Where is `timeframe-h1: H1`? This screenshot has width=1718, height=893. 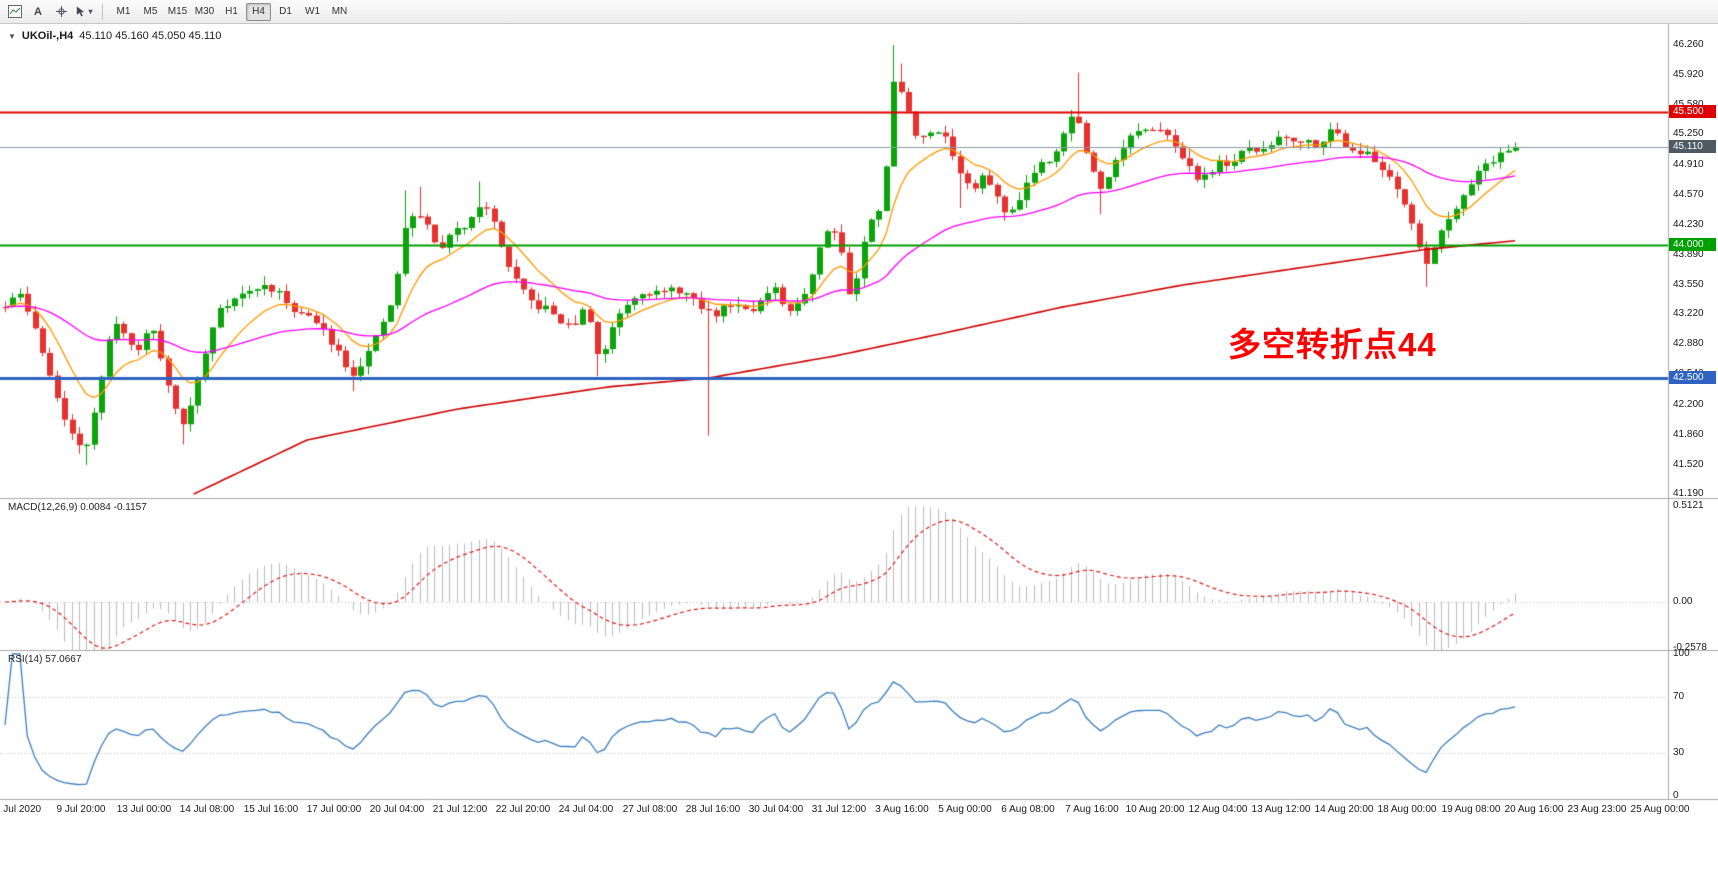 timeframe-h1: H1 is located at coordinates (231, 12).